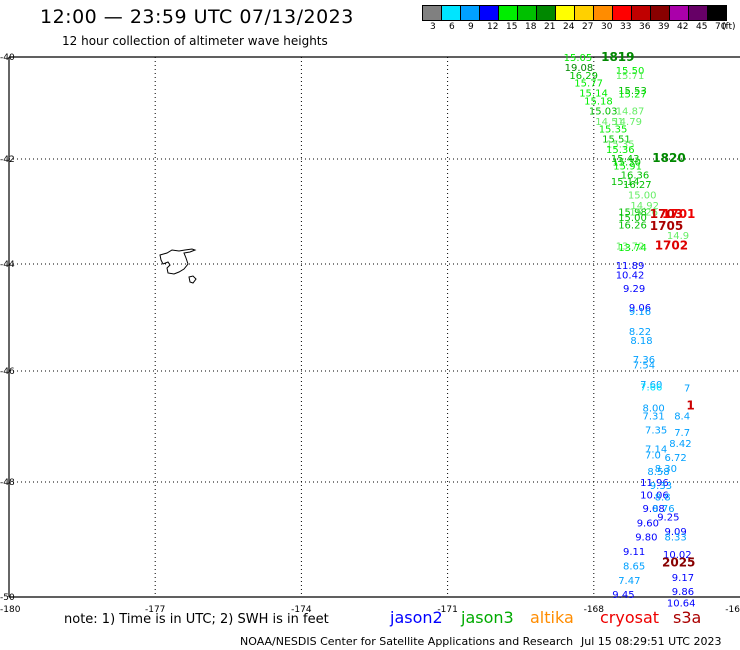  What do you see at coordinates (664, 27) in the screenshot?
I see `legend-tick-label: 39` at bounding box center [664, 27].